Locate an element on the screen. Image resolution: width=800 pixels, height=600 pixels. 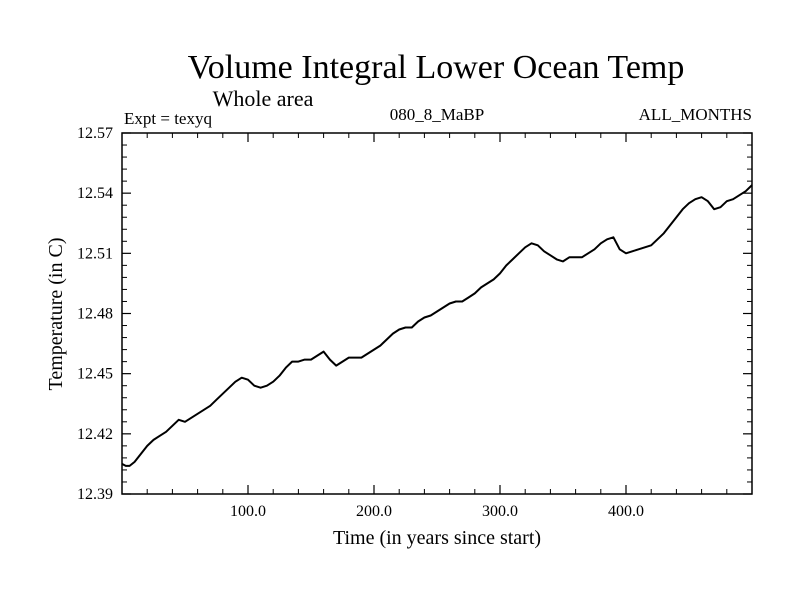
months-label: ALL_MONTHS is located at coordinates (695, 114).